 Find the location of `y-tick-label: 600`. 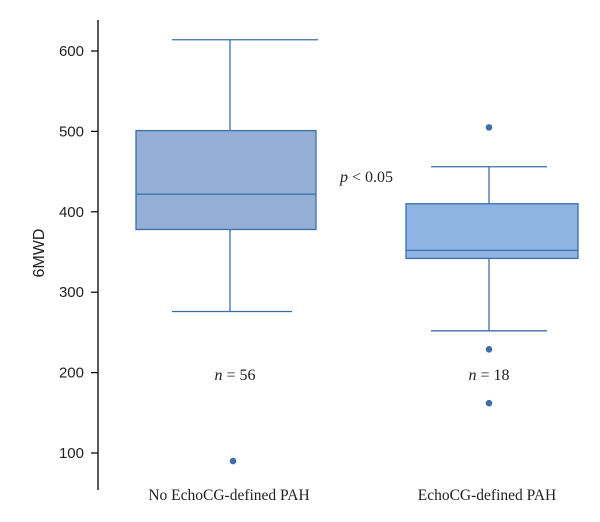

y-tick-label: 600 is located at coordinates (71, 51).